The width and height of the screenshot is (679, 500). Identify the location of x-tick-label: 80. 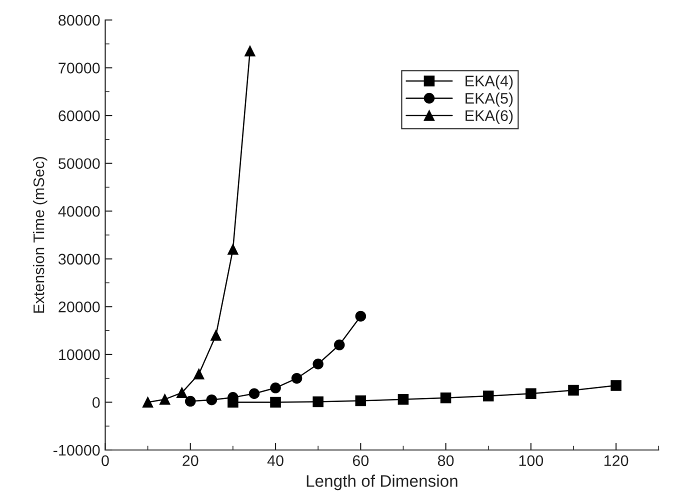
(446, 460).